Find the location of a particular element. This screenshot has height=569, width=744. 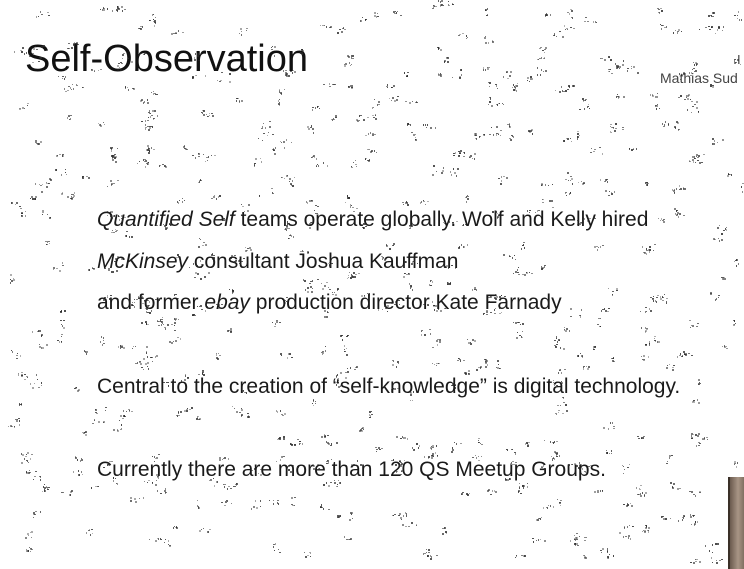

italic-term: ebay is located at coordinates (227, 302).